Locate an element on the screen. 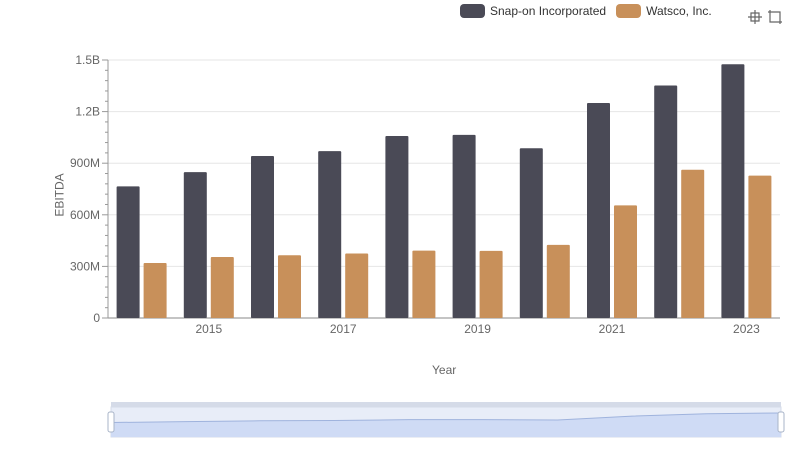 The image size is (800, 461). legend-item-snap-on: Snap-on Incorporated is located at coordinates (533, 11).